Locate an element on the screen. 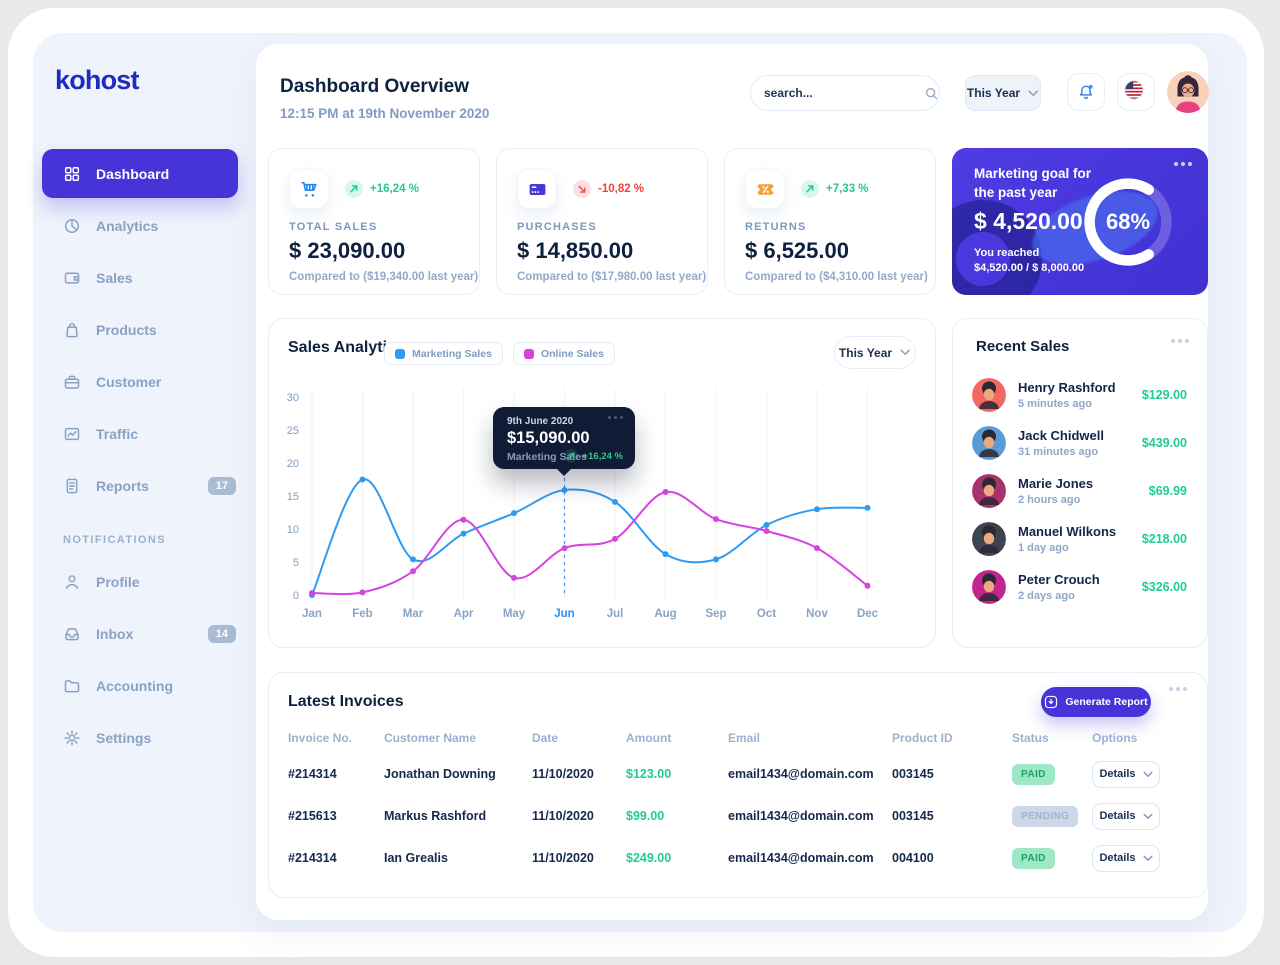 The width and height of the screenshot is (1280, 965). sidebar-item-traffic: Traffic is located at coordinates (144, 434).